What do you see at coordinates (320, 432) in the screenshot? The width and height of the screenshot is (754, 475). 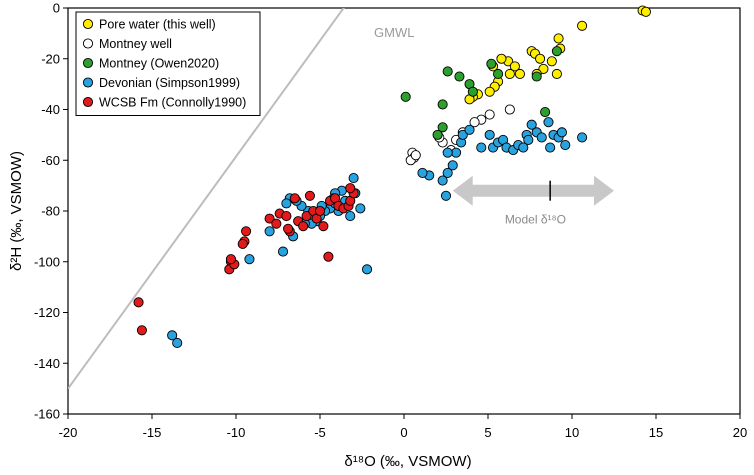 I see `x-tick-label: -5` at bounding box center [320, 432].